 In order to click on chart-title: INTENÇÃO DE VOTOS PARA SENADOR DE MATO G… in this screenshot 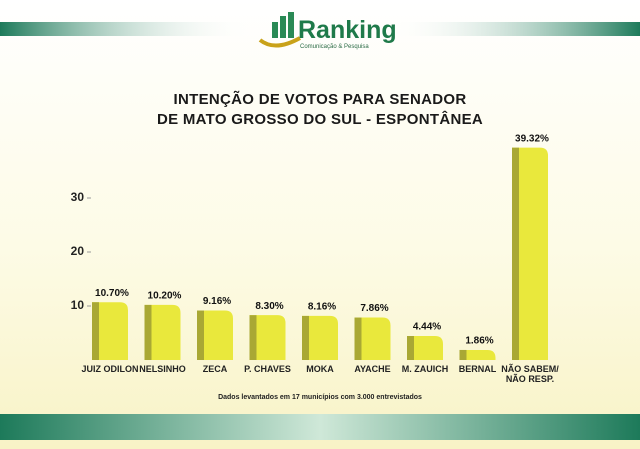, I will do `click(320, 109)`.